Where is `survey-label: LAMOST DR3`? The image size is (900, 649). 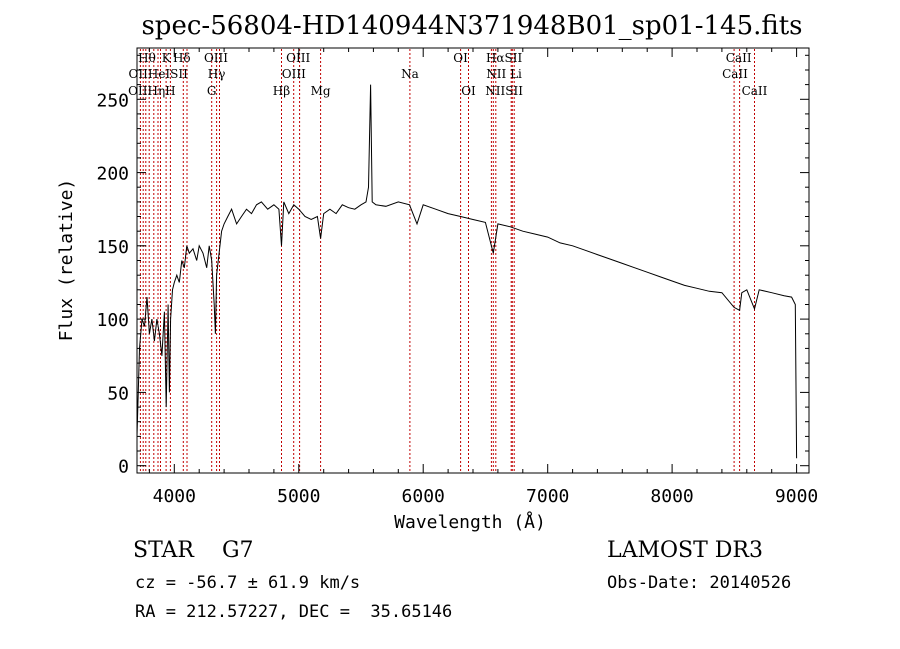 survey-label: LAMOST DR3 is located at coordinates (685, 550).